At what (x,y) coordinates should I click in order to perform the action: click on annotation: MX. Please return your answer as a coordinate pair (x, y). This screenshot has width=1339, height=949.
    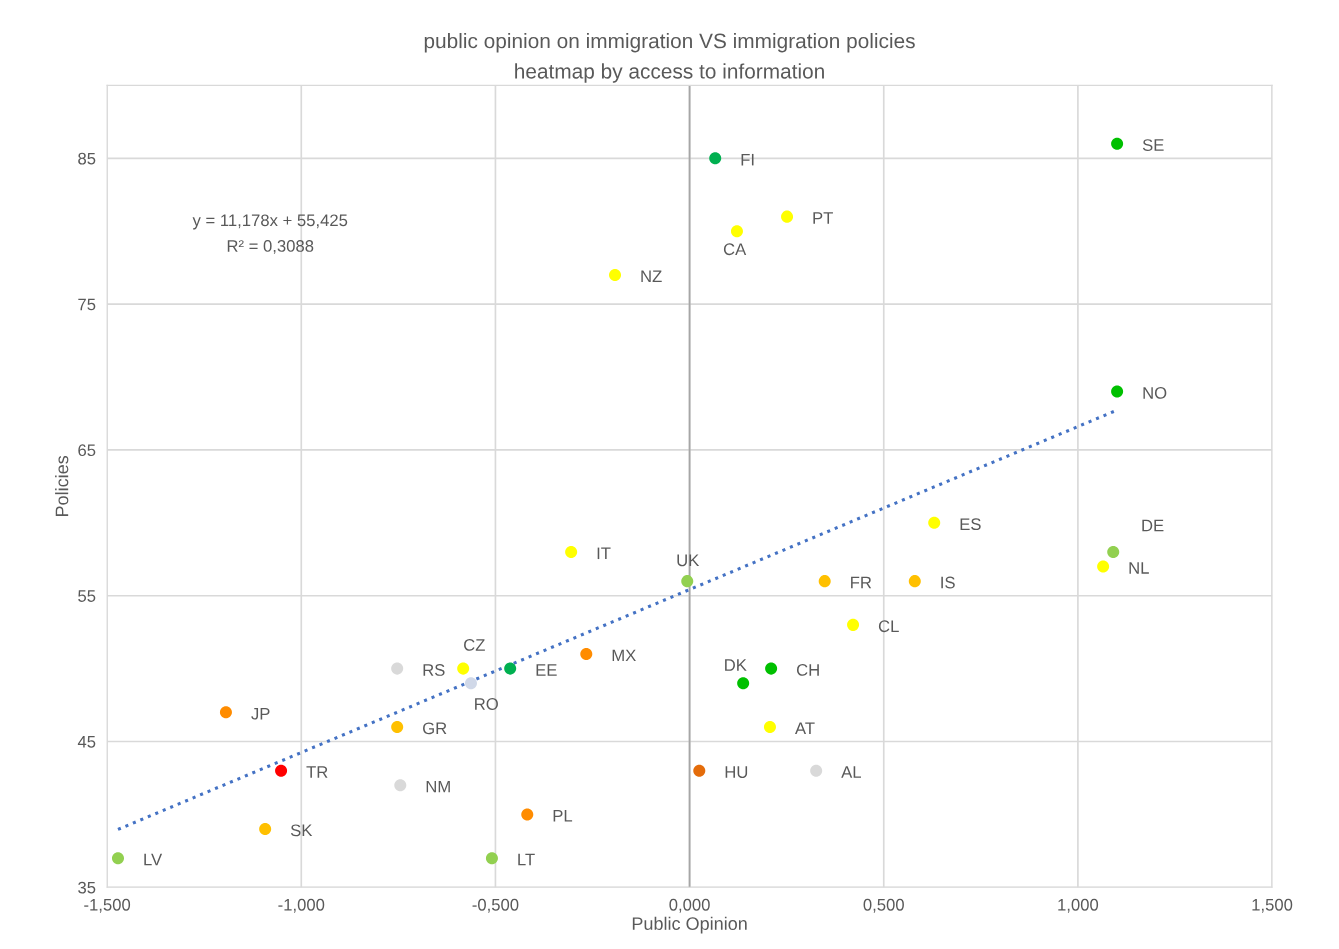
    Looking at the image, I should click on (624, 655).